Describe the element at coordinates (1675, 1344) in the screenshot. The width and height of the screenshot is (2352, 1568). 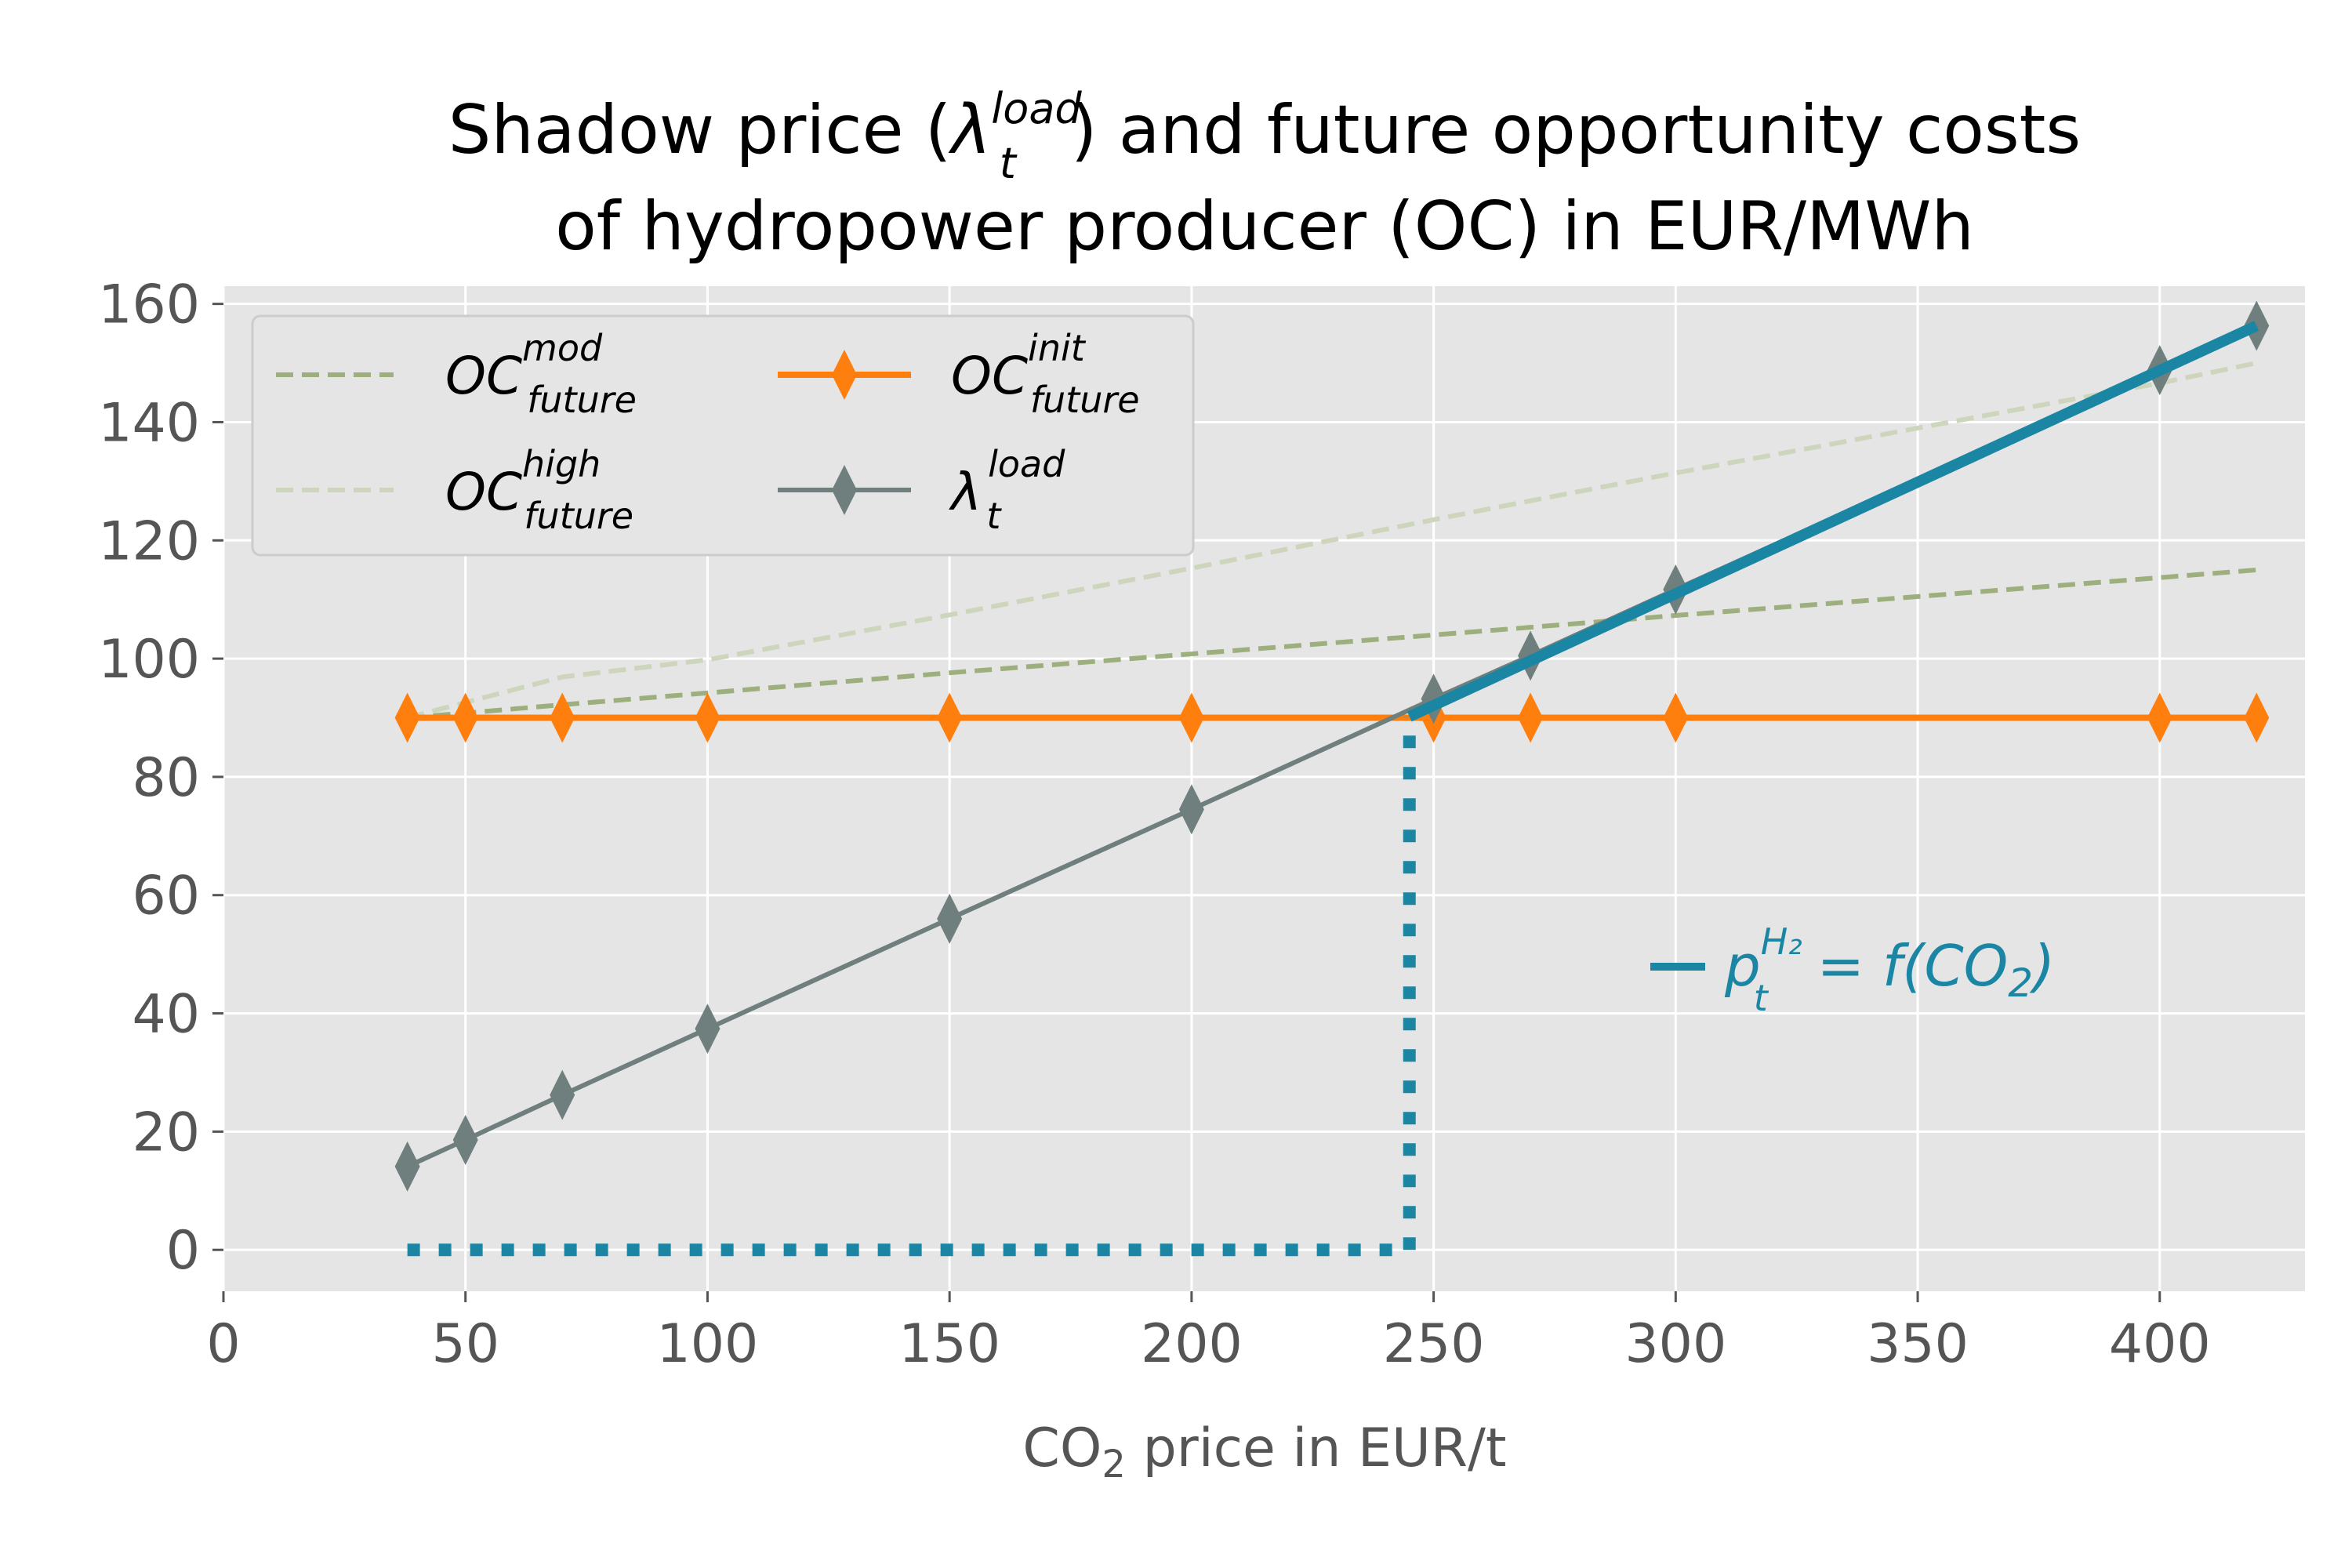
I see `x-tick-label: 300` at that location.